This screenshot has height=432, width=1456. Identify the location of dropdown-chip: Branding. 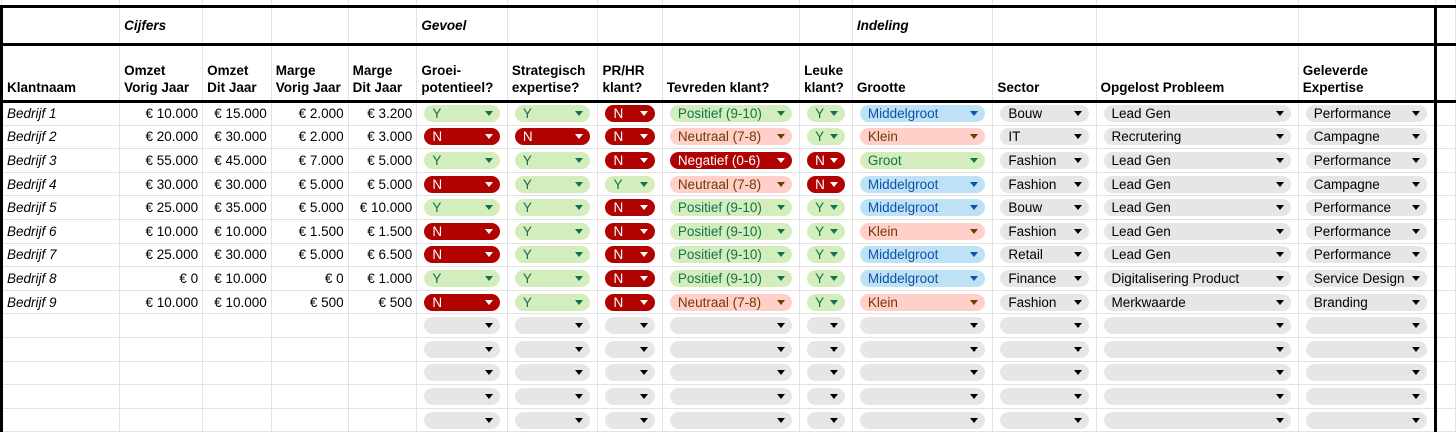
(1366, 302).